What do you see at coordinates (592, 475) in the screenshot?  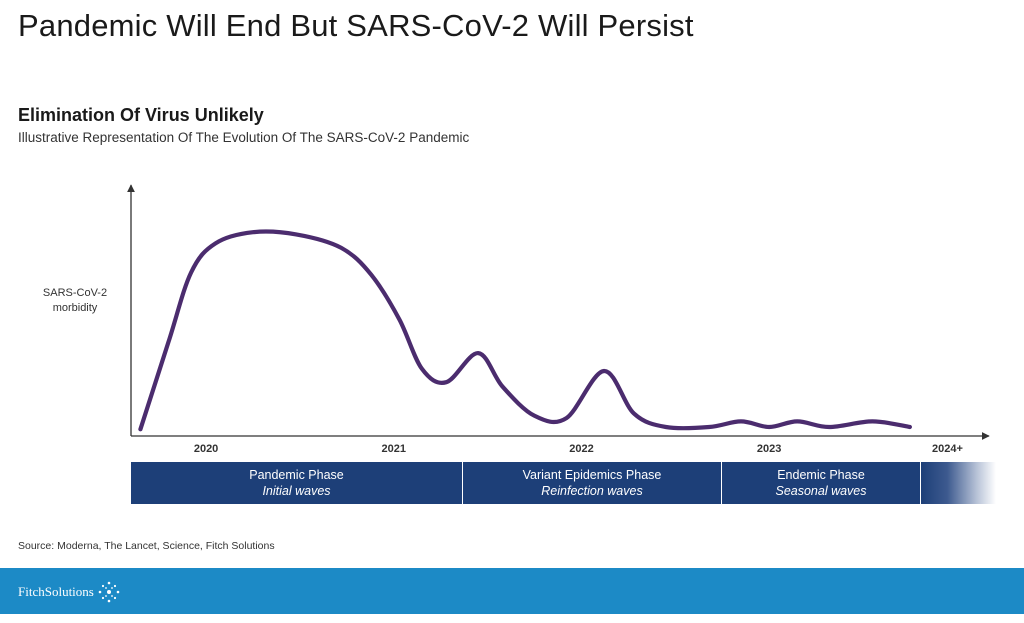 I see `phase-name: Variant Epidemics Phase` at bounding box center [592, 475].